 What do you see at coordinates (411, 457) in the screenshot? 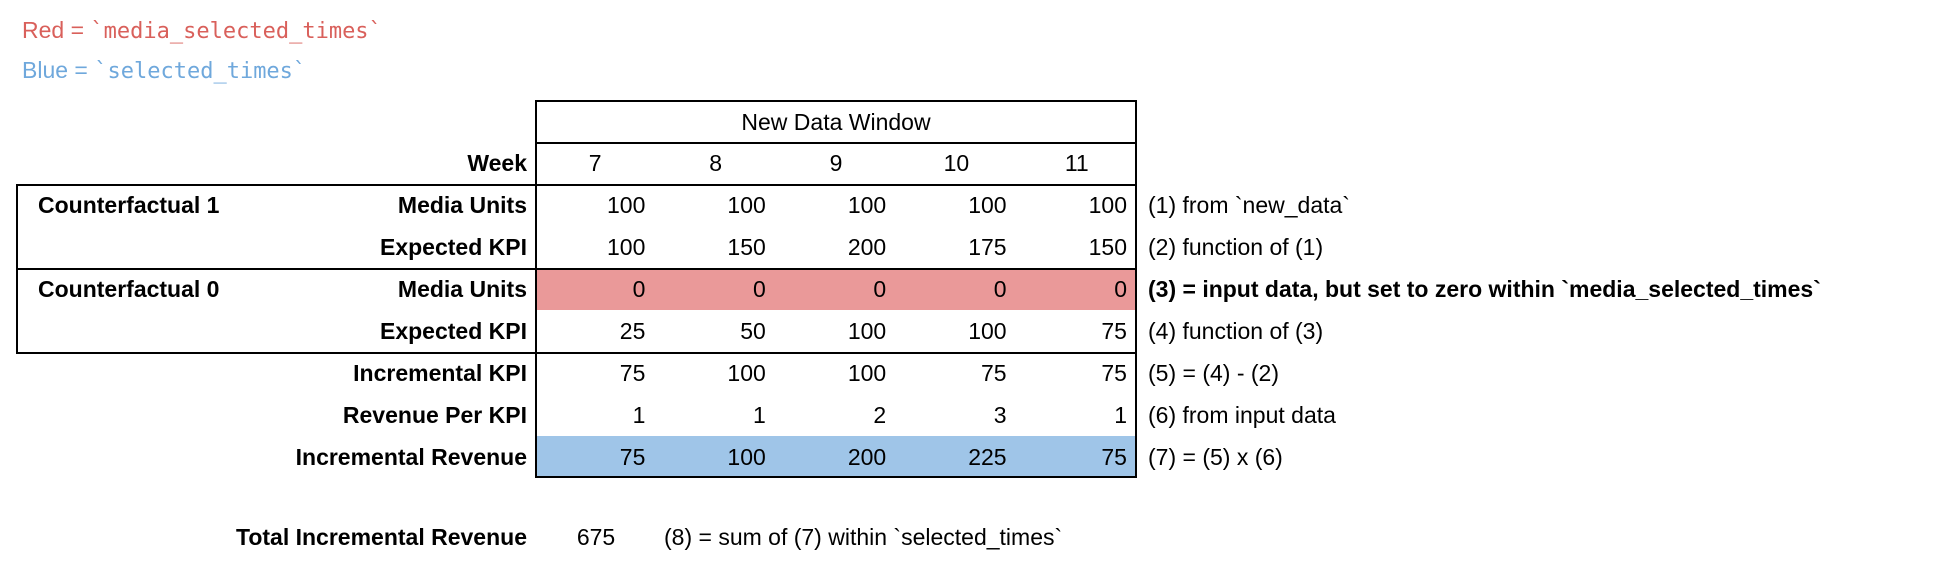
I see `row-label: Incremental Revenue` at bounding box center [411, 457].